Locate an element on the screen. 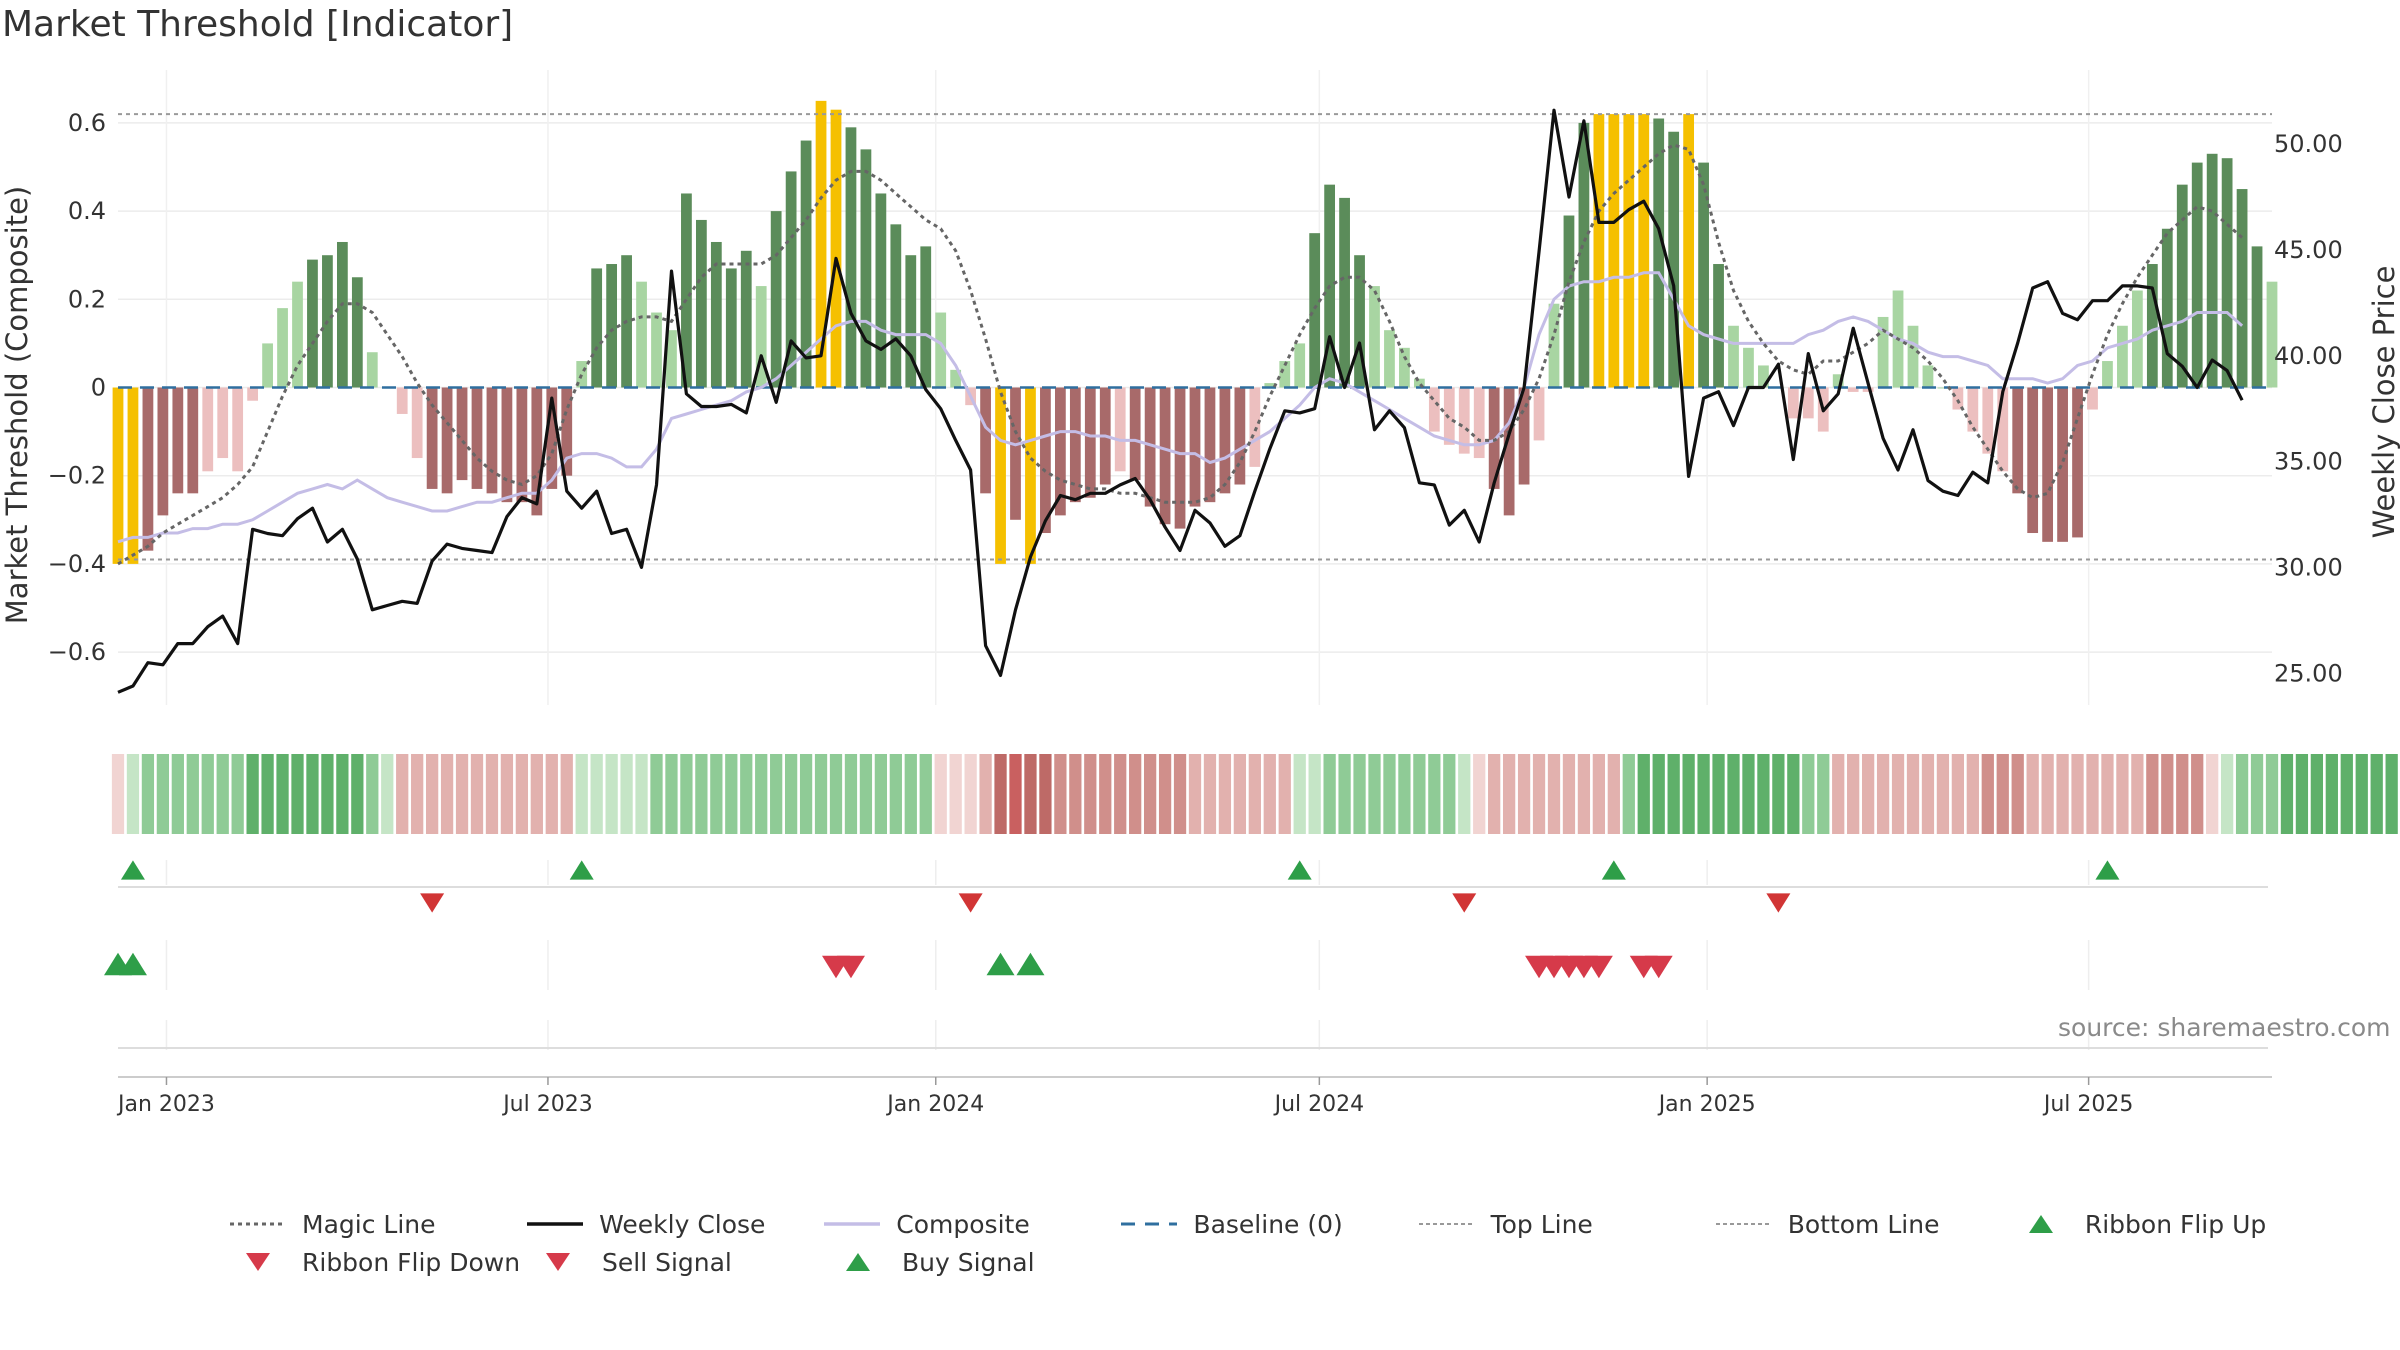 This screenshot has width=2400, height=1350. right-tick-label: 30.00 is located at coordinates (2308, 567).